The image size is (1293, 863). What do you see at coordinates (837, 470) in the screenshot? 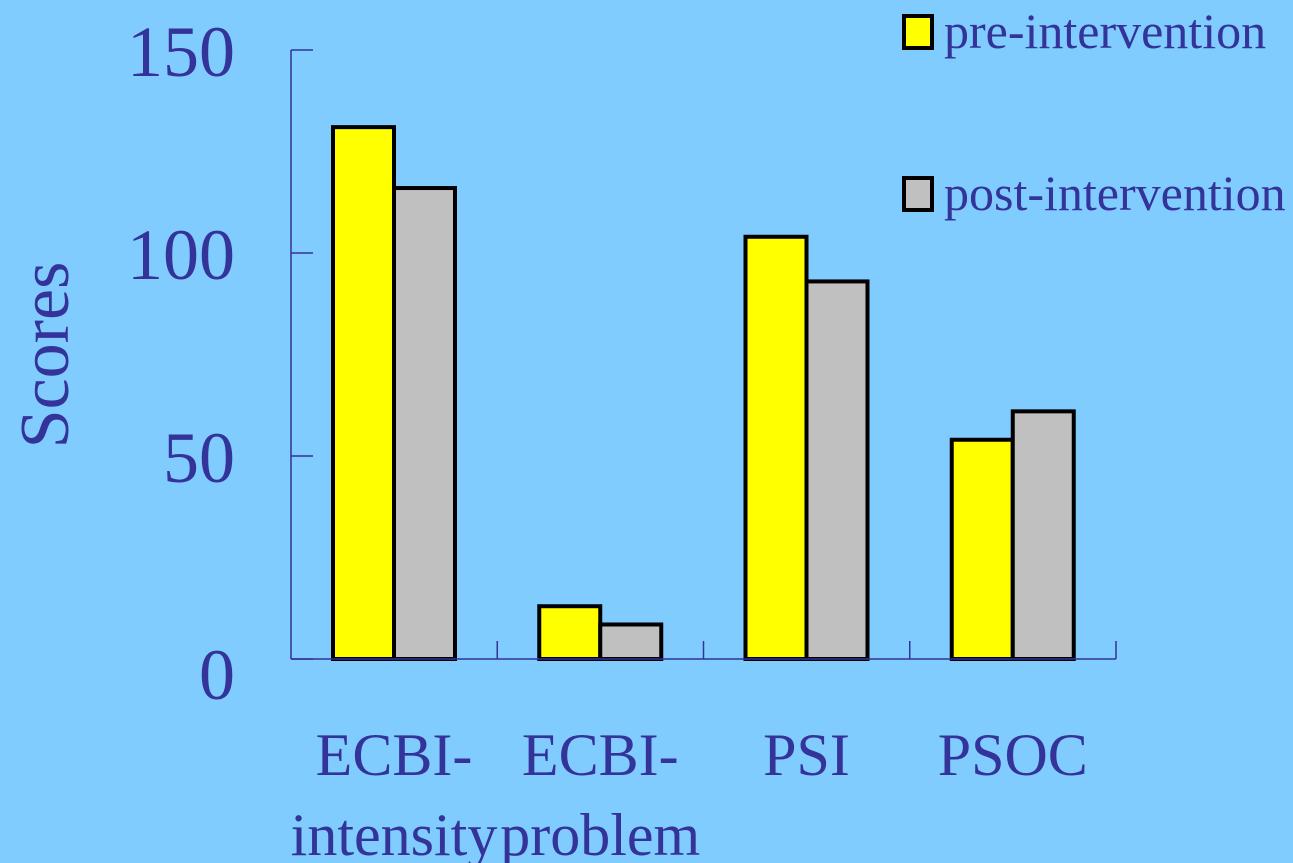
I see `bar-psi-post-intervention` at bounding box center [837, 470].